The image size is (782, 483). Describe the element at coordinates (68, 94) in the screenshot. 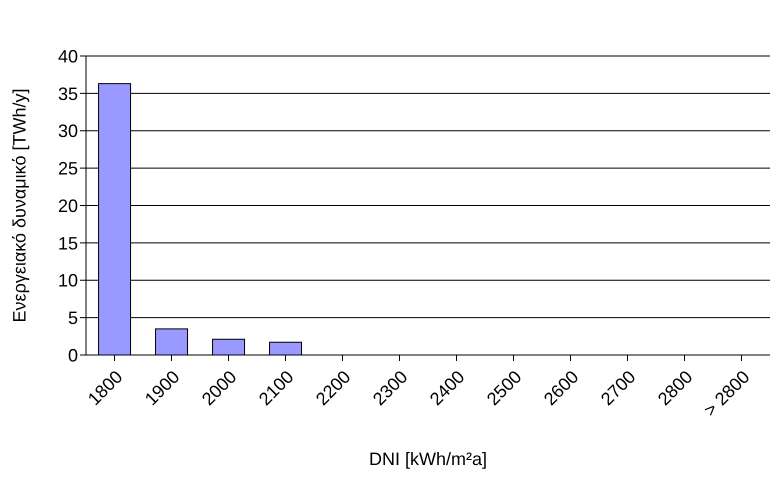

I see `y-tick-label: 35` at that location.